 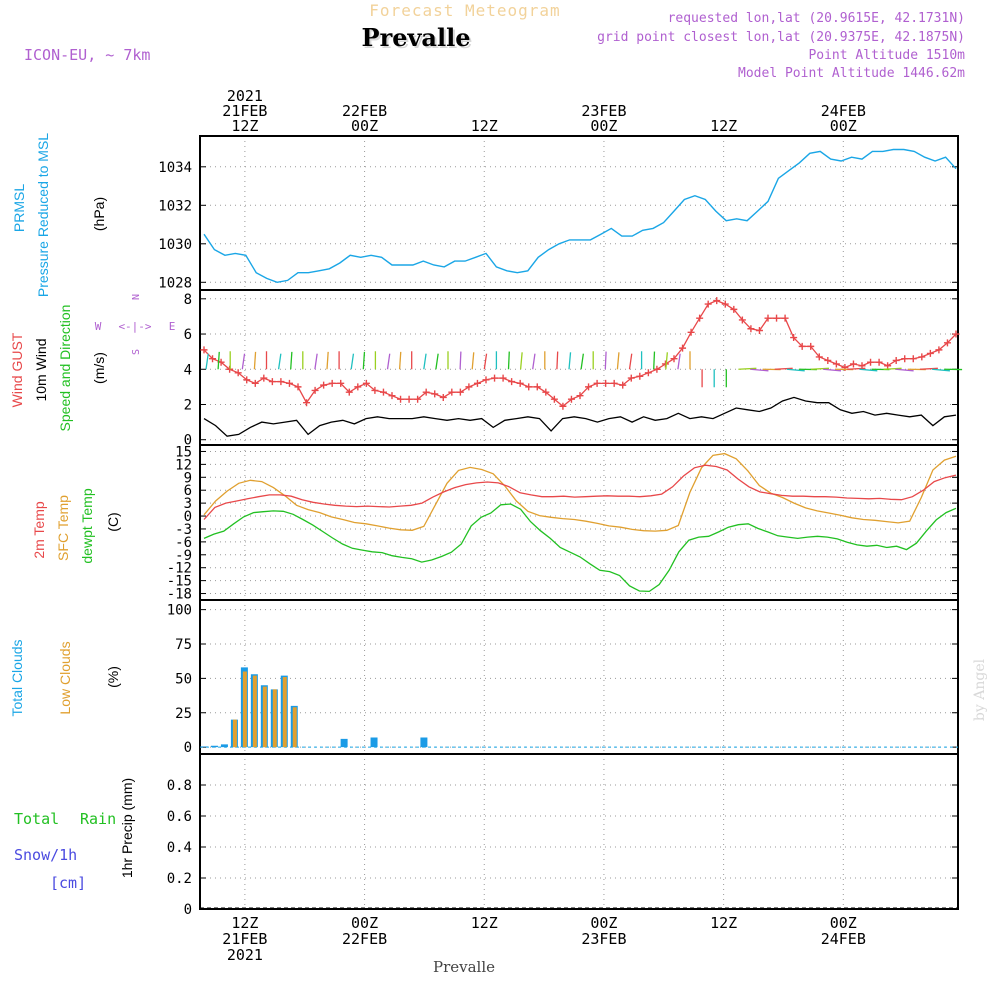 What do you see at coordinates (183, 530) in the screenshot?
I see `y-tick-label: -3` at bounding box center [183, 530].